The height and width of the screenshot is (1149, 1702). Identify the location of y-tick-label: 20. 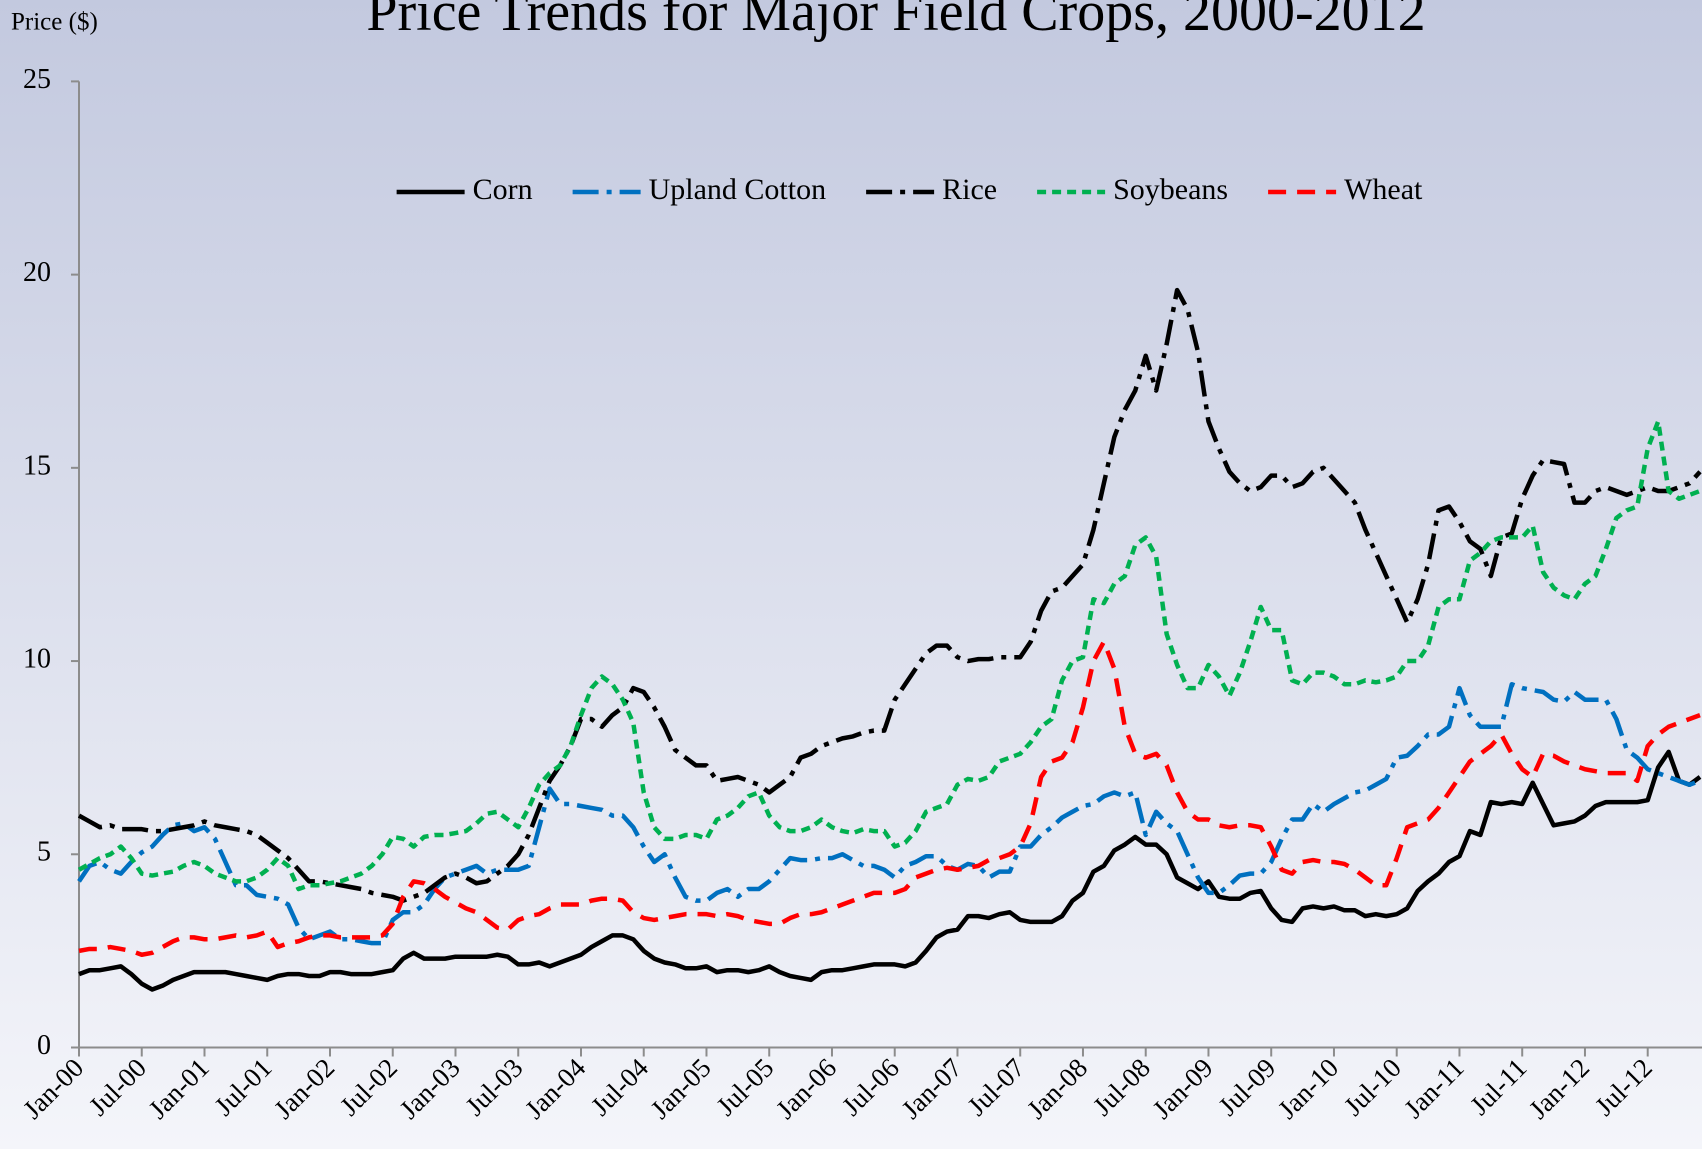
(37, 272).